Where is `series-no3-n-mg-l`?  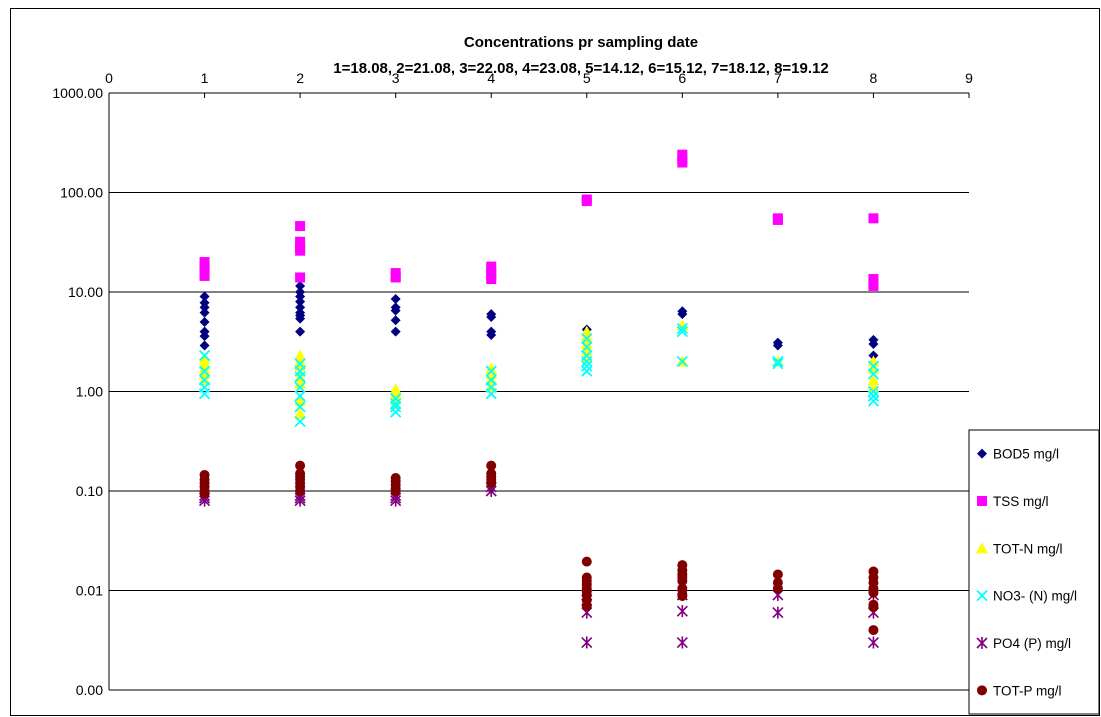
series-no3-n-mg-l is located at coordinates (539, 375).